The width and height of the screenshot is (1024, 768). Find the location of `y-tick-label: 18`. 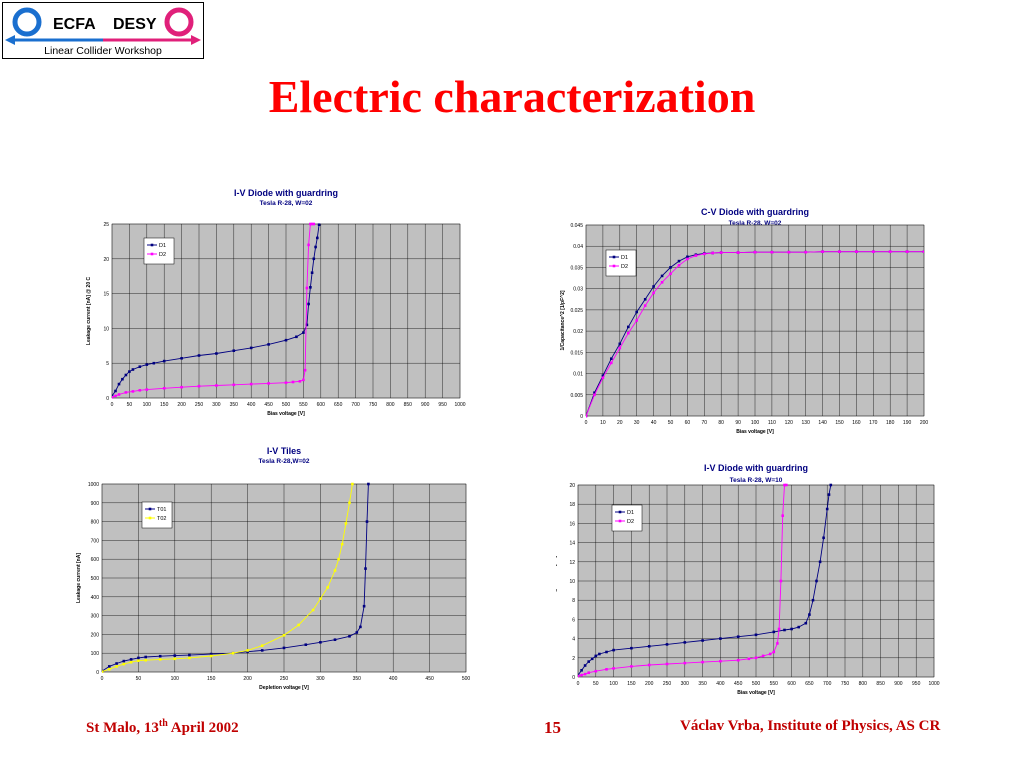

y-tick-label: 18 is located at coordinates (572, 505).